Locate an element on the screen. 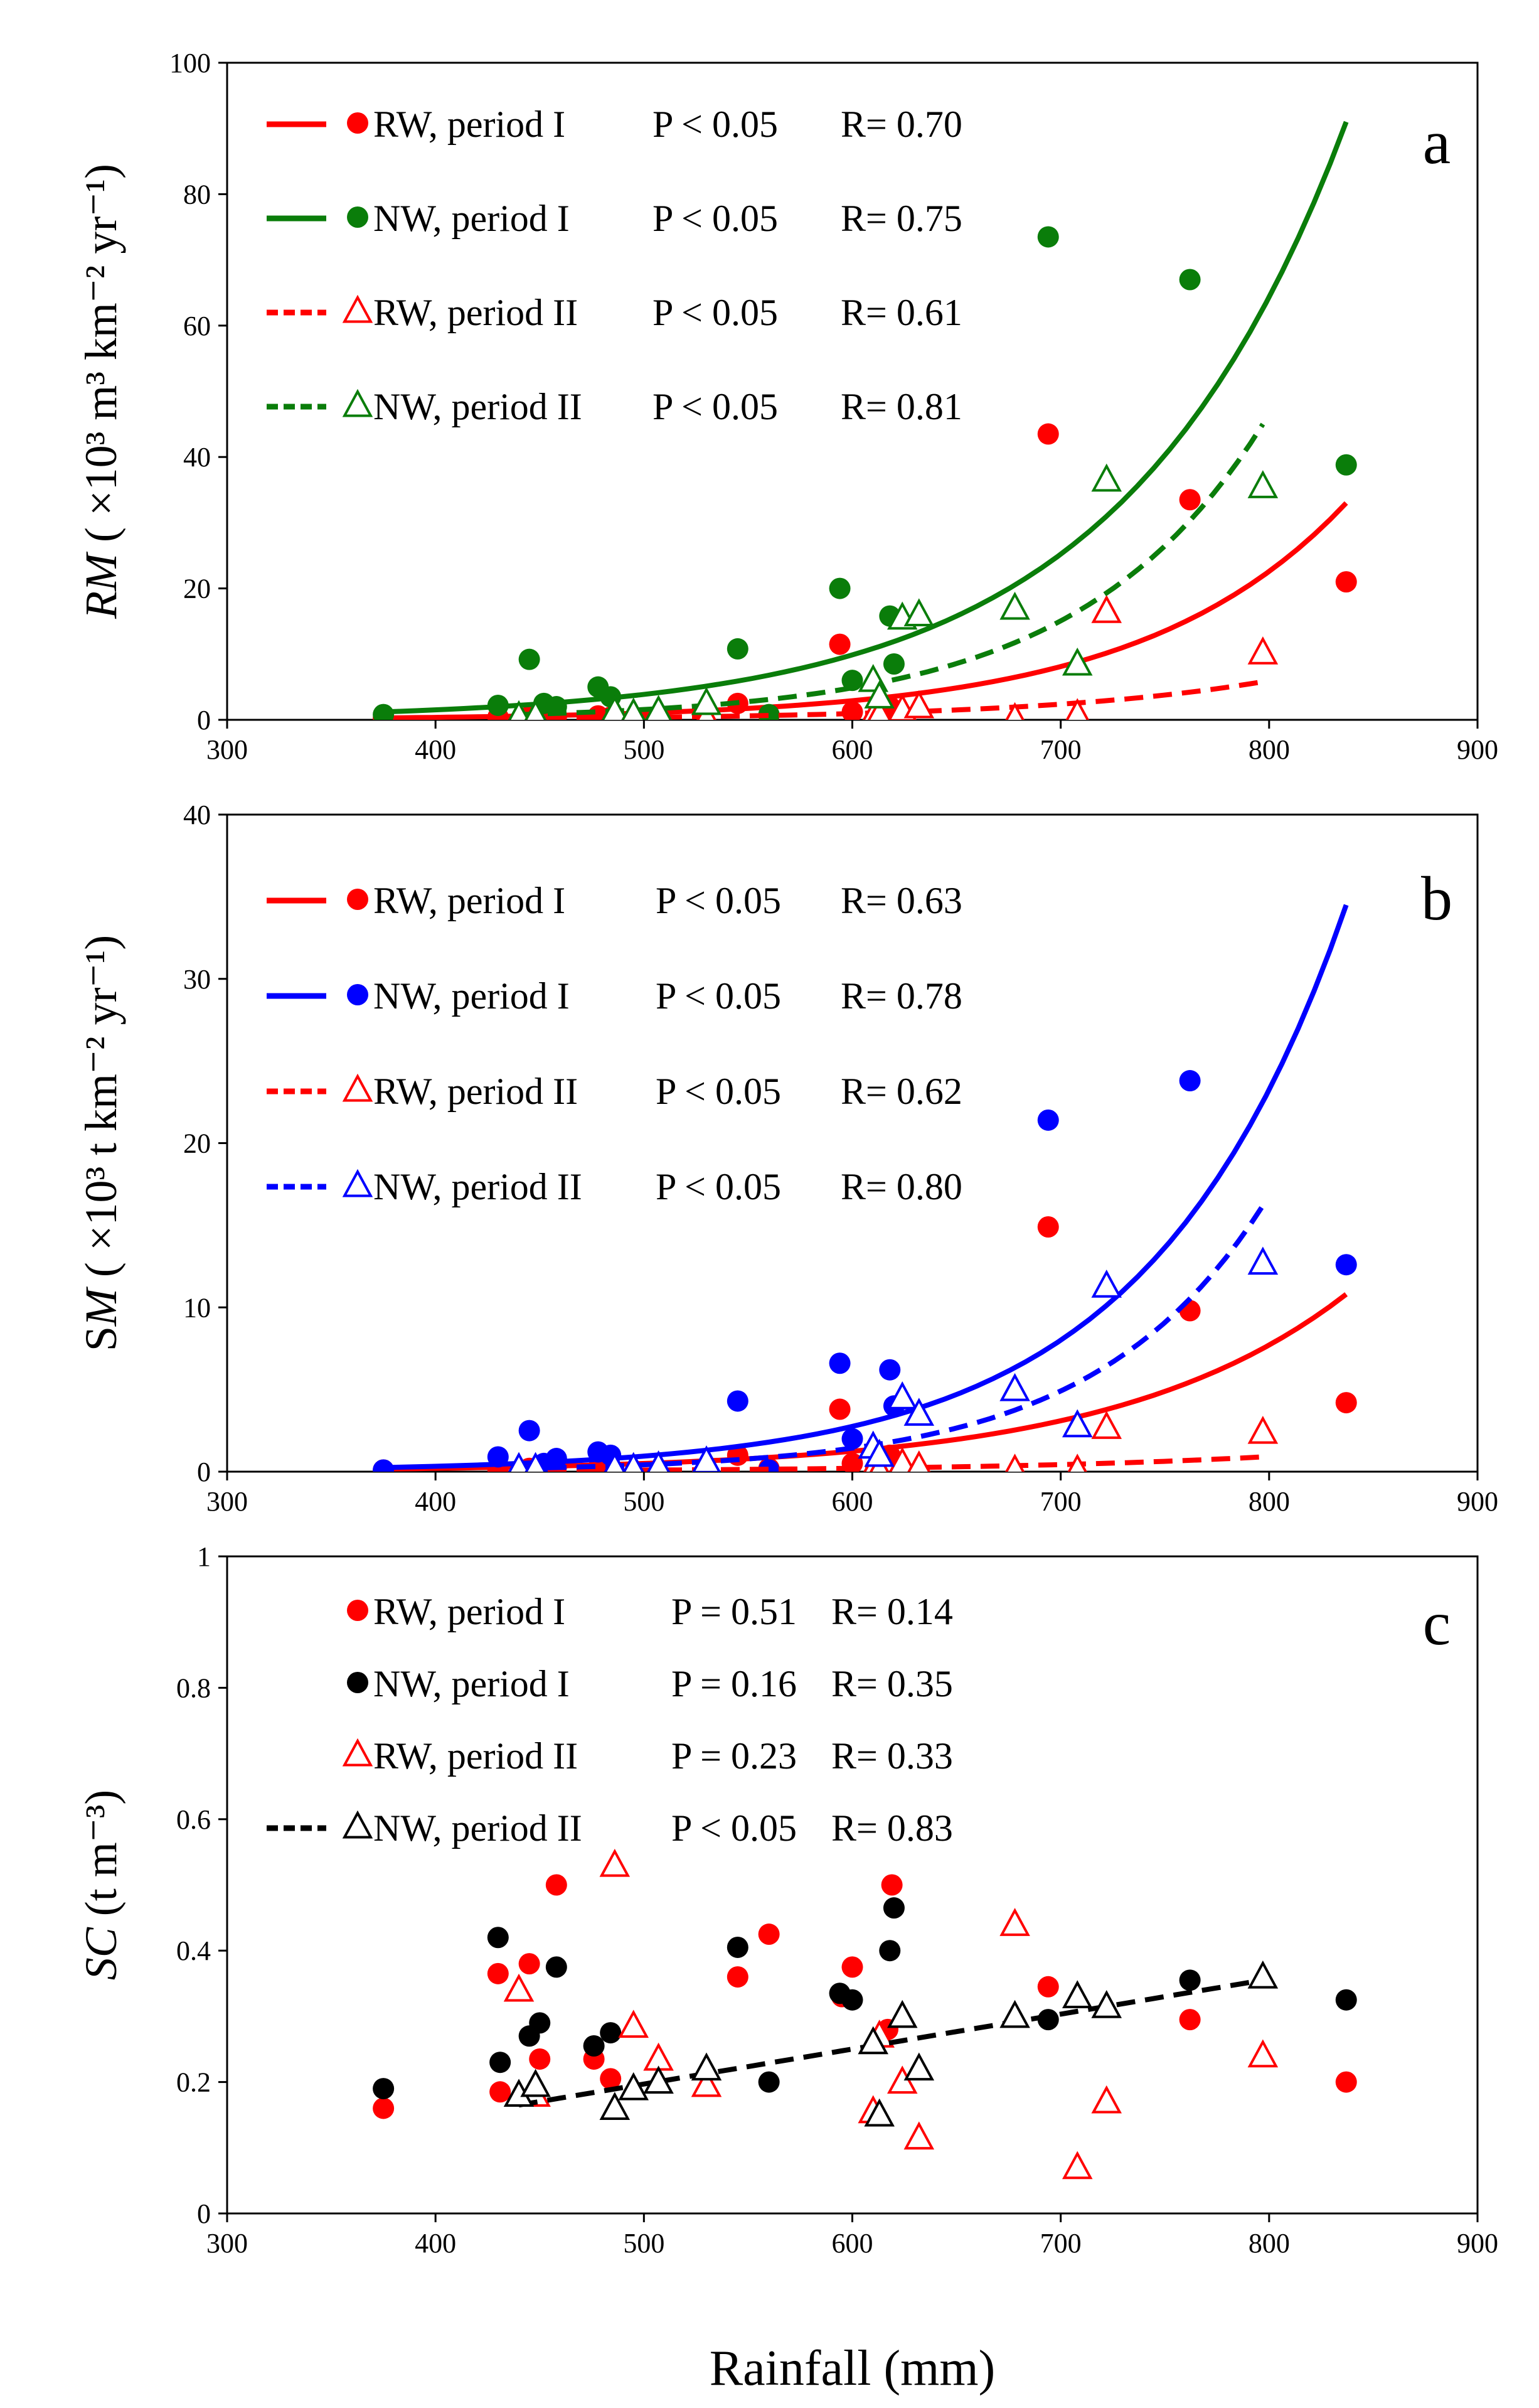 This screenshot has width=1539, height=2408. y-tick-label: 30 is located at coordinates (197, 980).